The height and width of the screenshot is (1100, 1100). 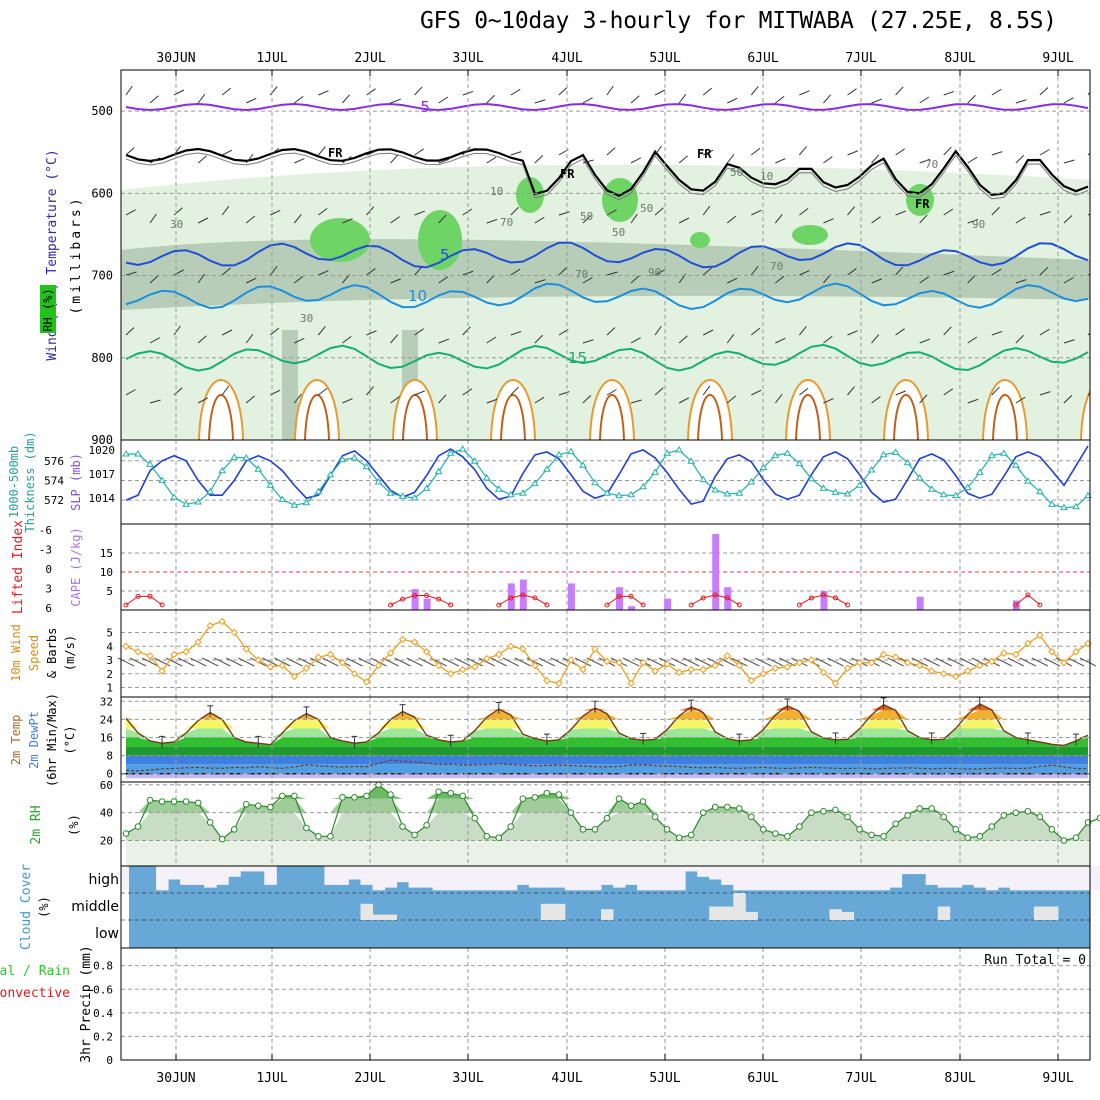 I want to click on li-ylabel-text: Lifted Index, so click(x=18, y=567).